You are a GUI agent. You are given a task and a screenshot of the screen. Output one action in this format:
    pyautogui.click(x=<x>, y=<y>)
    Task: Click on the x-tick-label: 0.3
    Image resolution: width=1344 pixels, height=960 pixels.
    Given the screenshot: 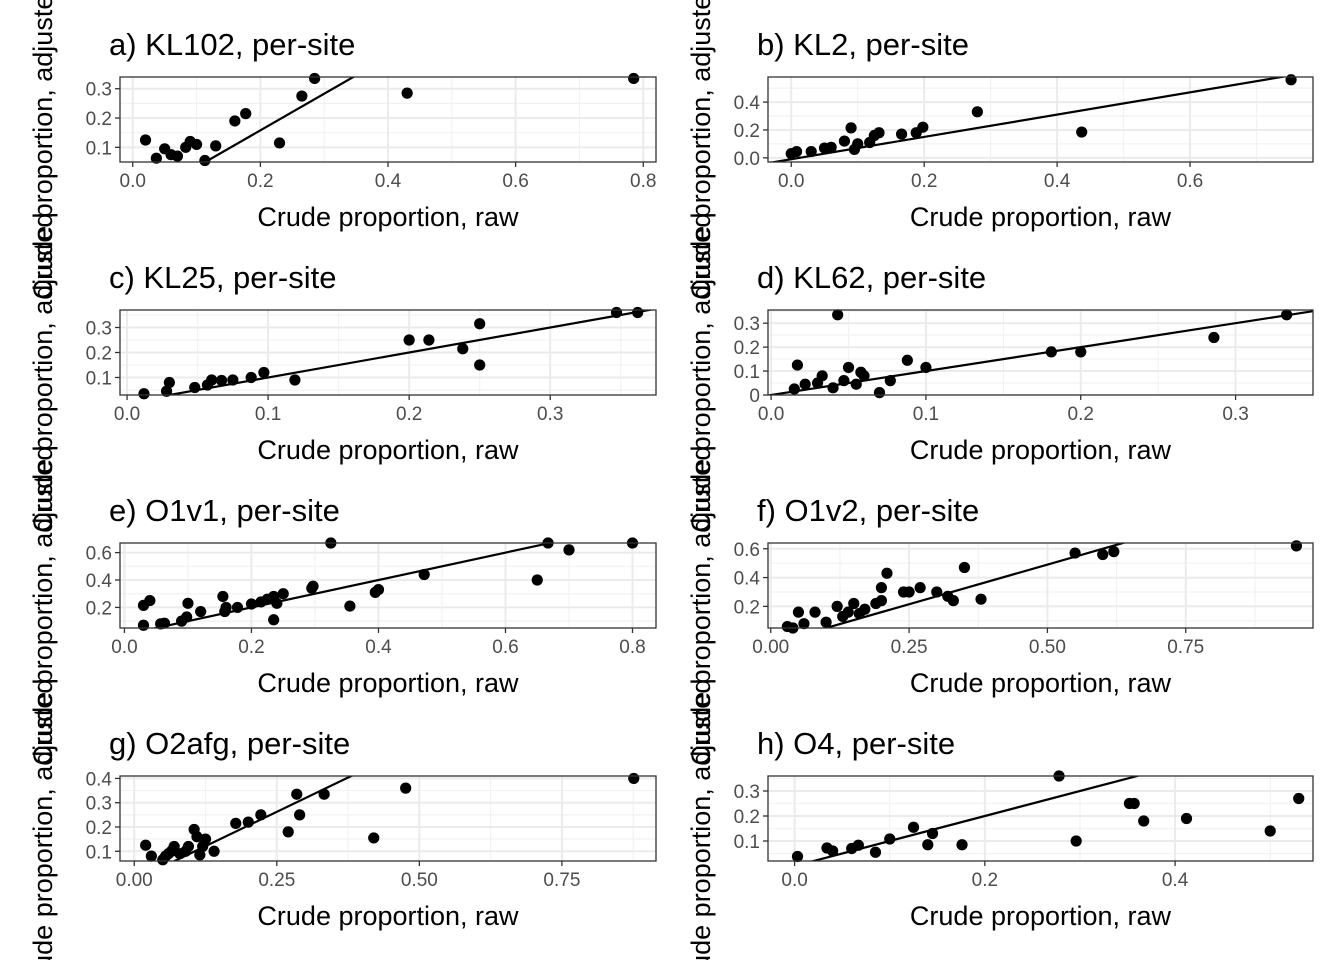 What is the action you would take?
    pyautogui.click(x=550, y=414)
    